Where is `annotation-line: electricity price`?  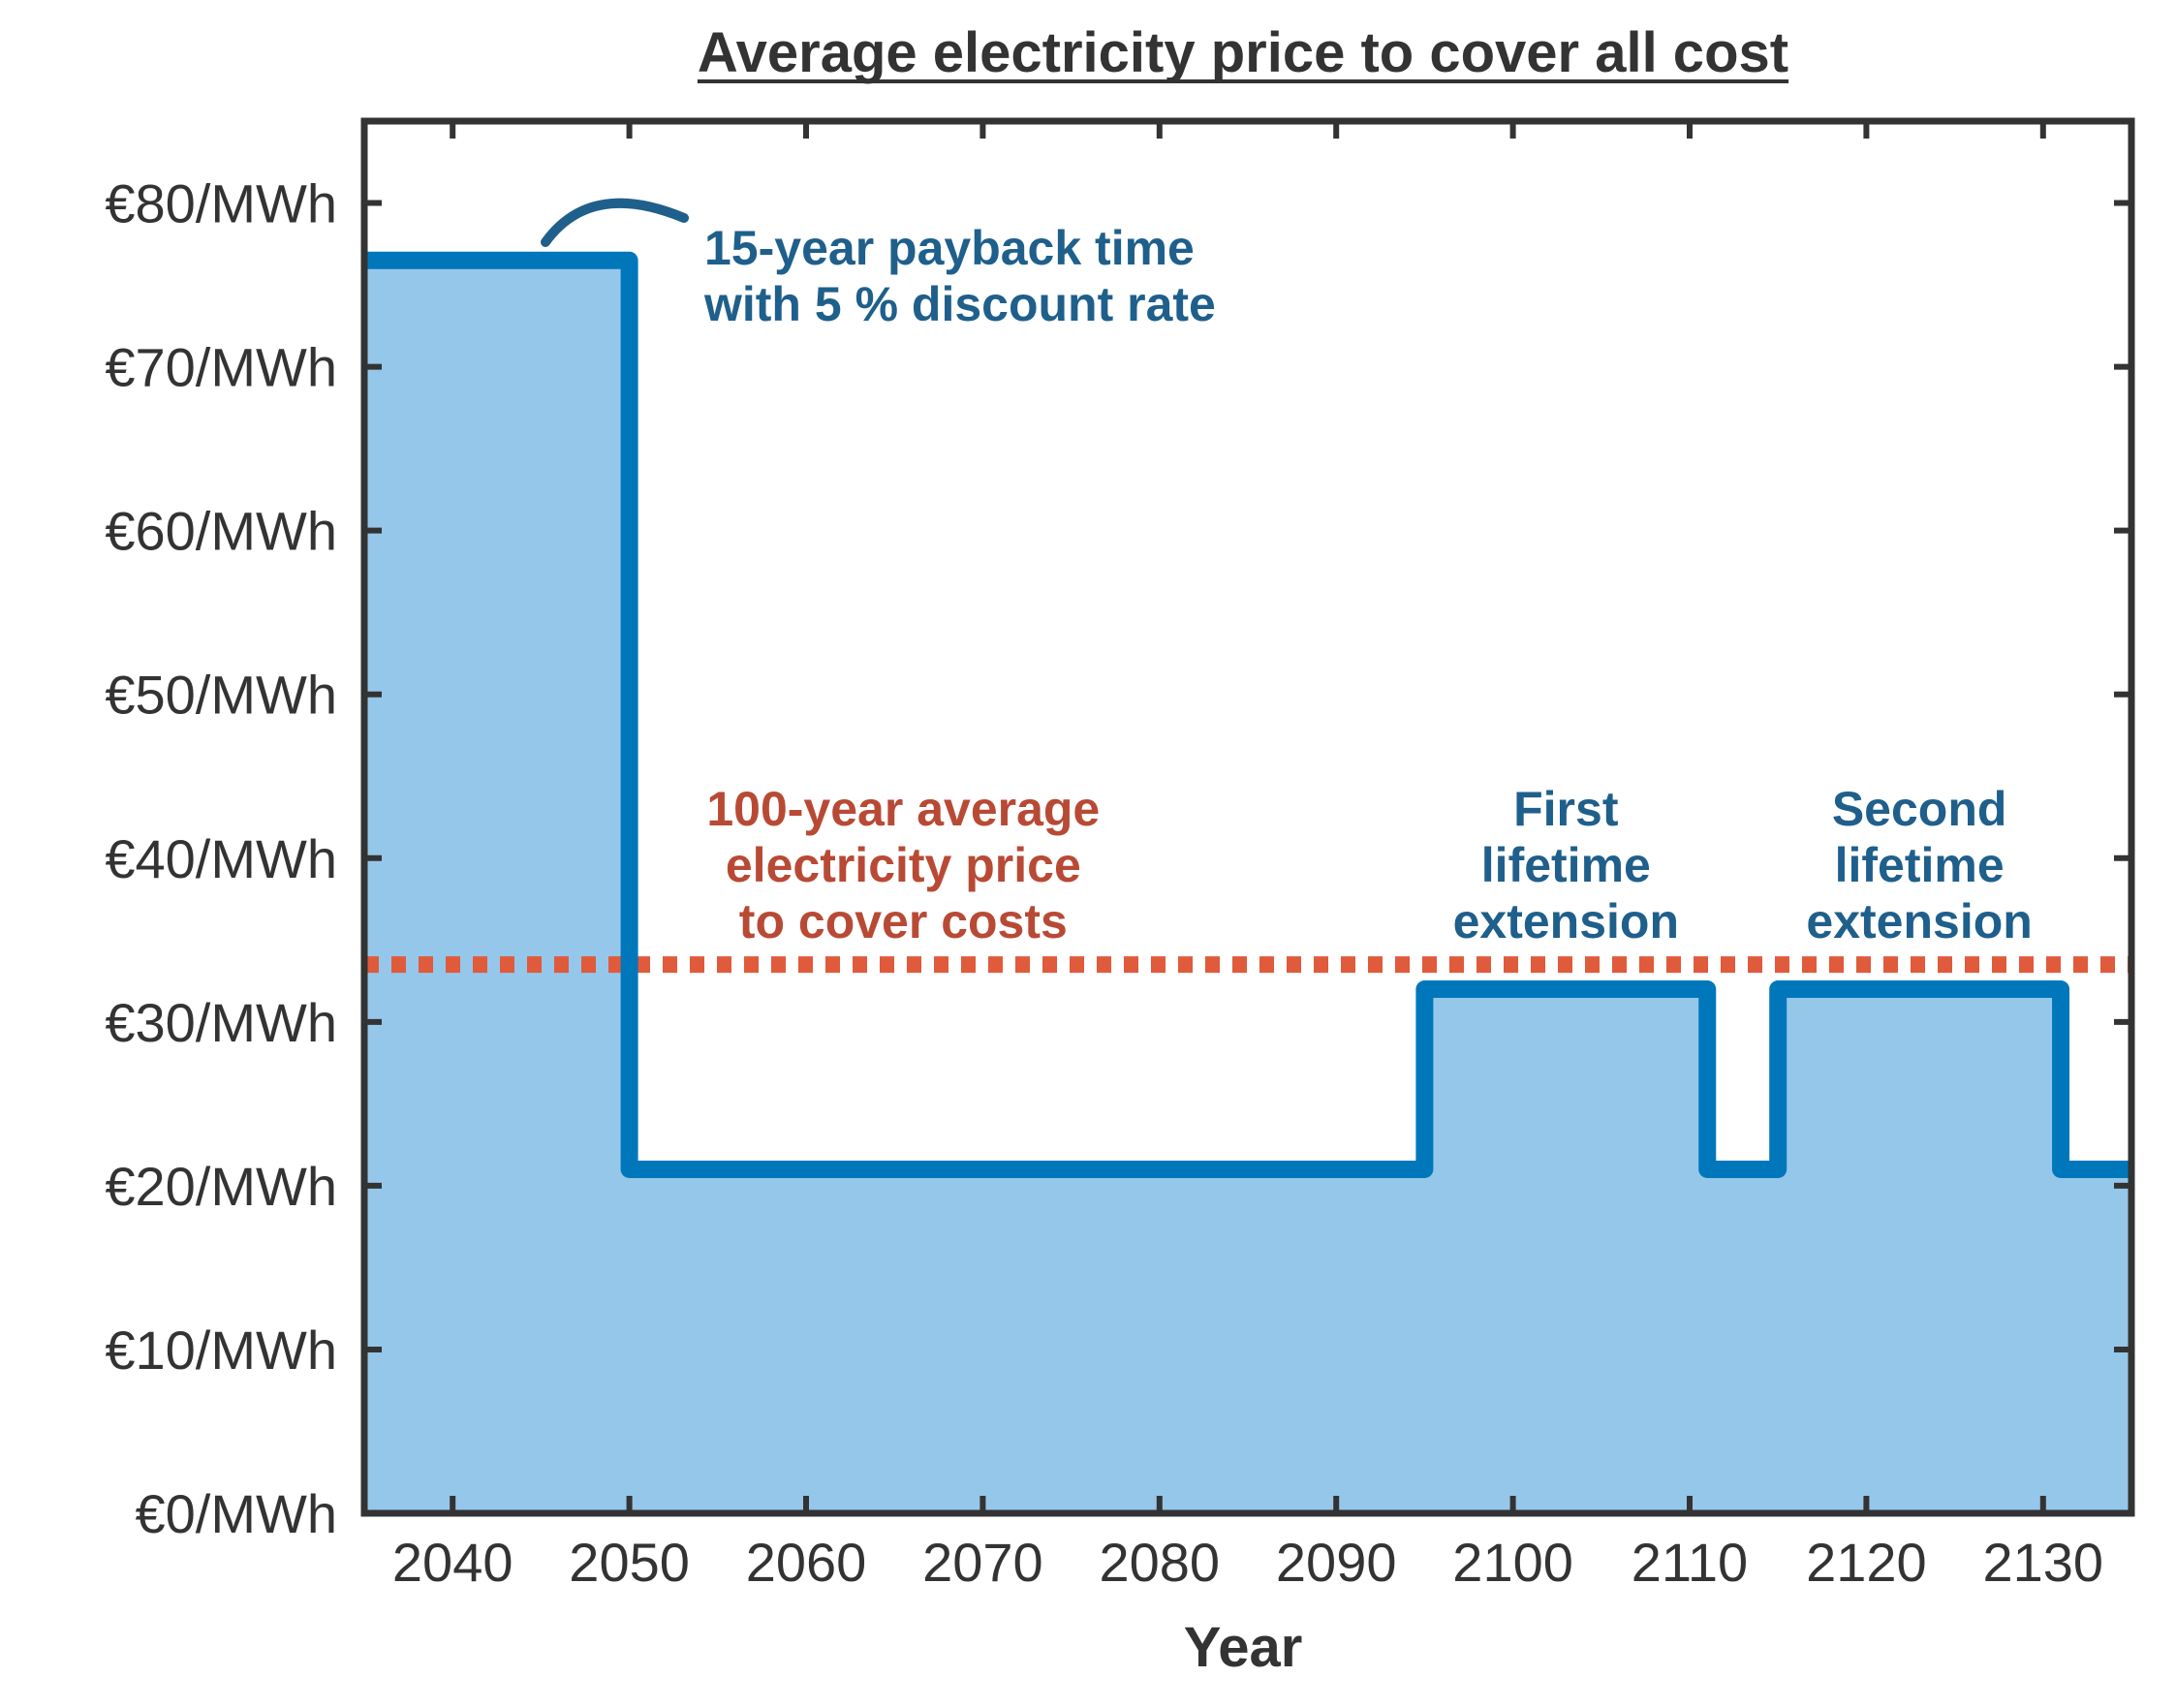 annotation-line: electricity price is located at coordinates (903, 865).